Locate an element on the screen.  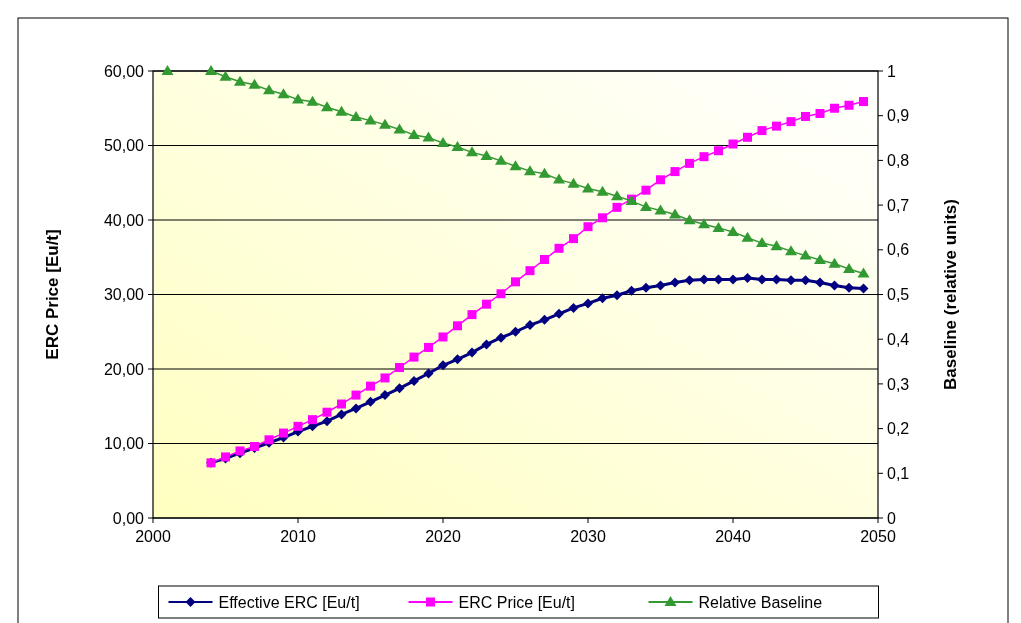
legend-label: Effective ERC [Eu/t] is located at coordinates (289, 602).